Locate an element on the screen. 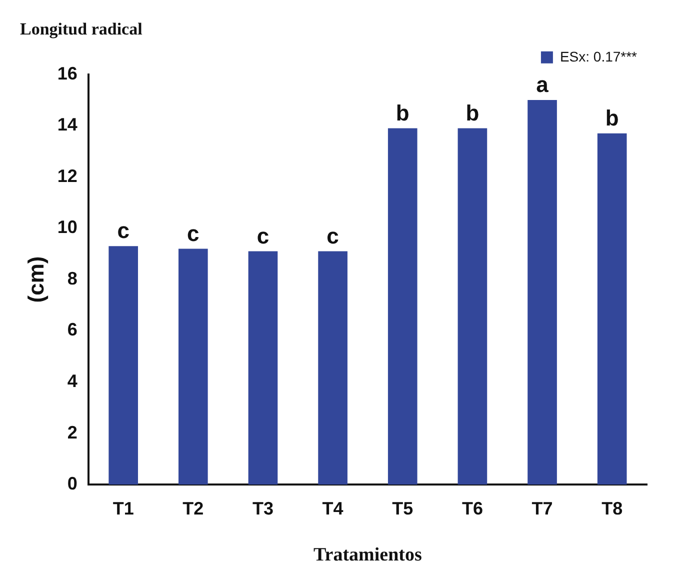  legend-label: ESx: 0.17*** is located at coordinates (599, 56).